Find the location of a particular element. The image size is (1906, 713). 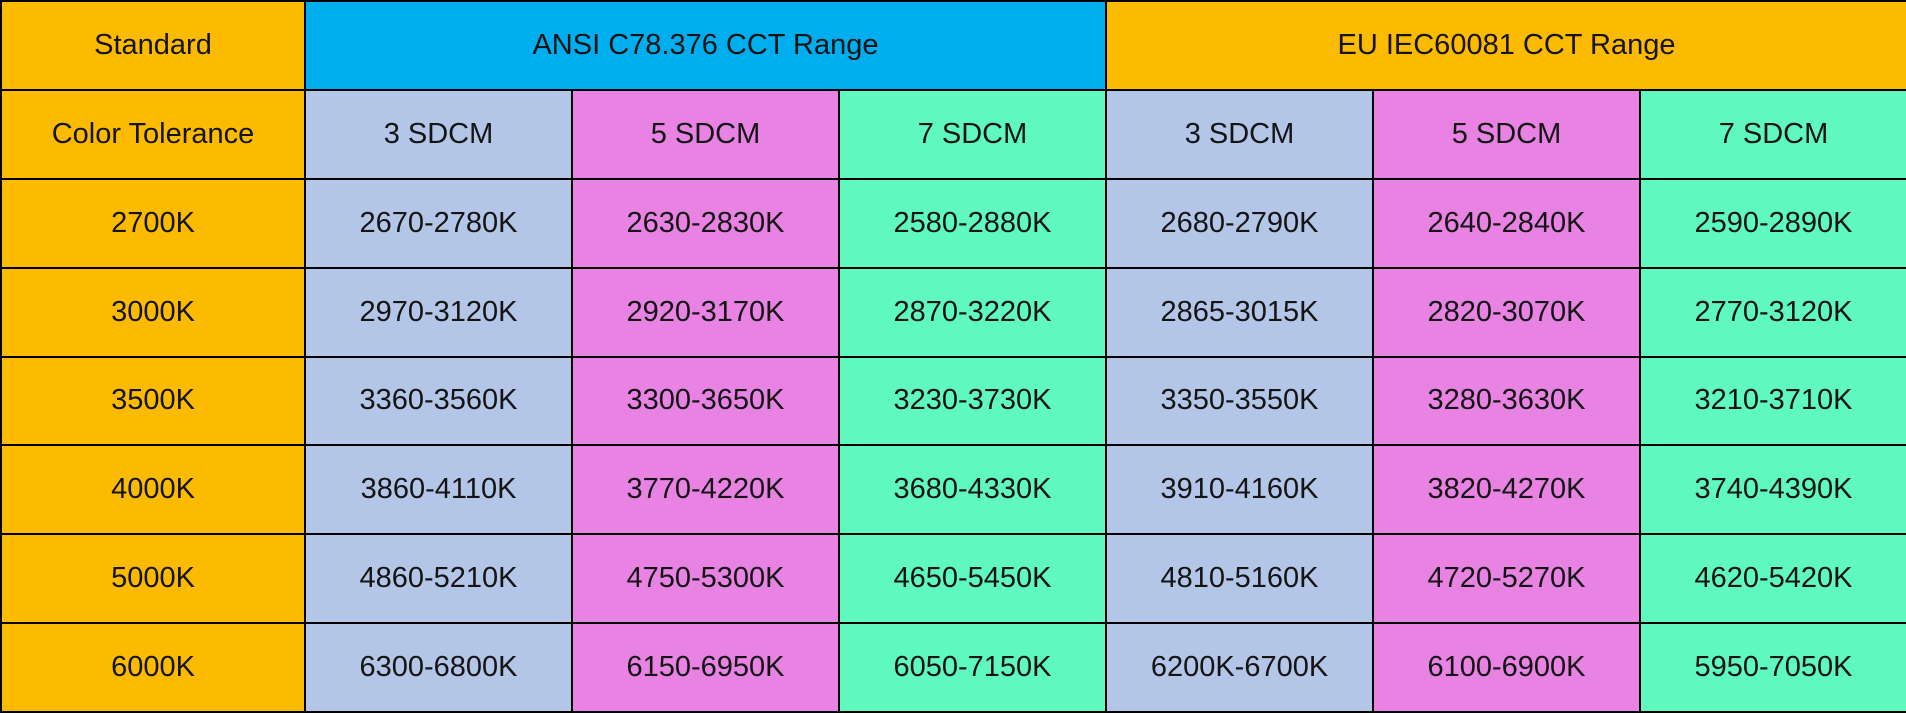

range-cell: 6200K-6700K is located at coordinates (1239, 667).